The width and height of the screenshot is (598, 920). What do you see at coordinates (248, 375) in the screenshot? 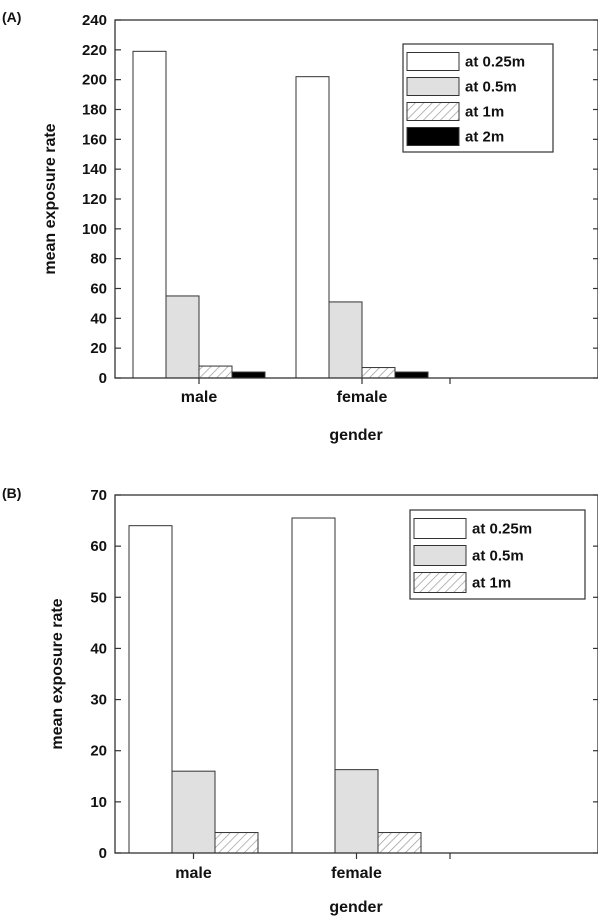
I see `bar-male-at-2m` at bounding box center [248, 375].